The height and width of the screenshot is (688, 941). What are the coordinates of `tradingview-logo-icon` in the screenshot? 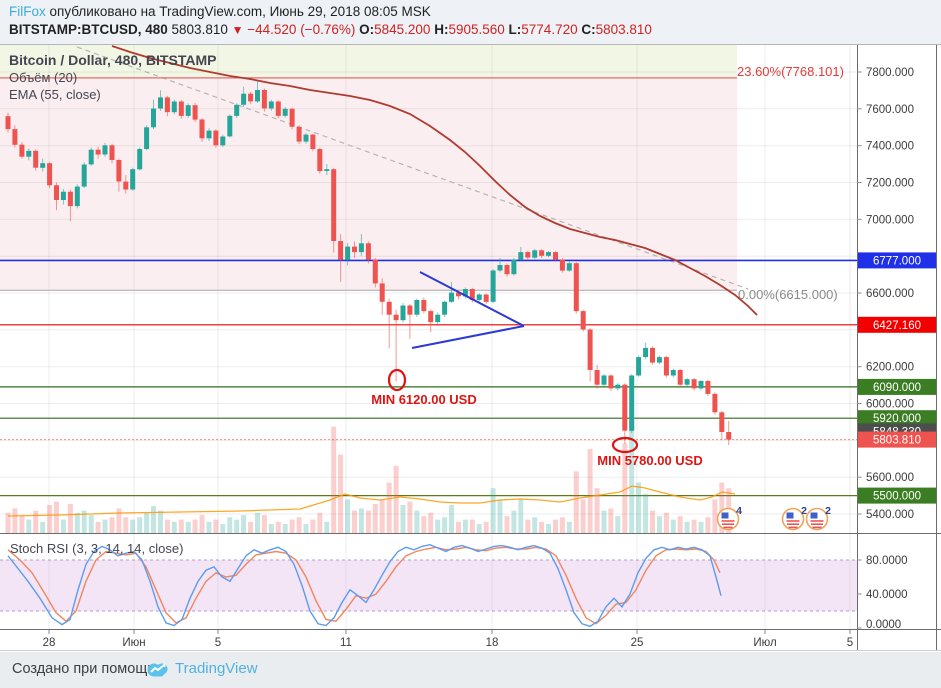 It's located at (158, 671).